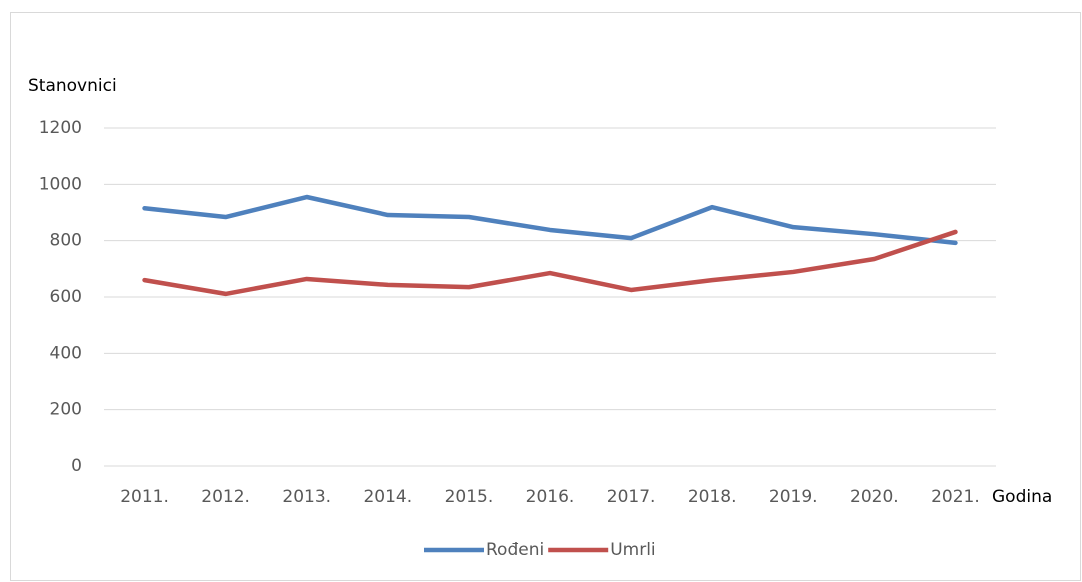 The height and width of the screenshot is (582, 1082). What do you see at coordinates (306, 497) in the screenshot?
I see `x-tick-label: 2013.` at bounding box center [306, 497].